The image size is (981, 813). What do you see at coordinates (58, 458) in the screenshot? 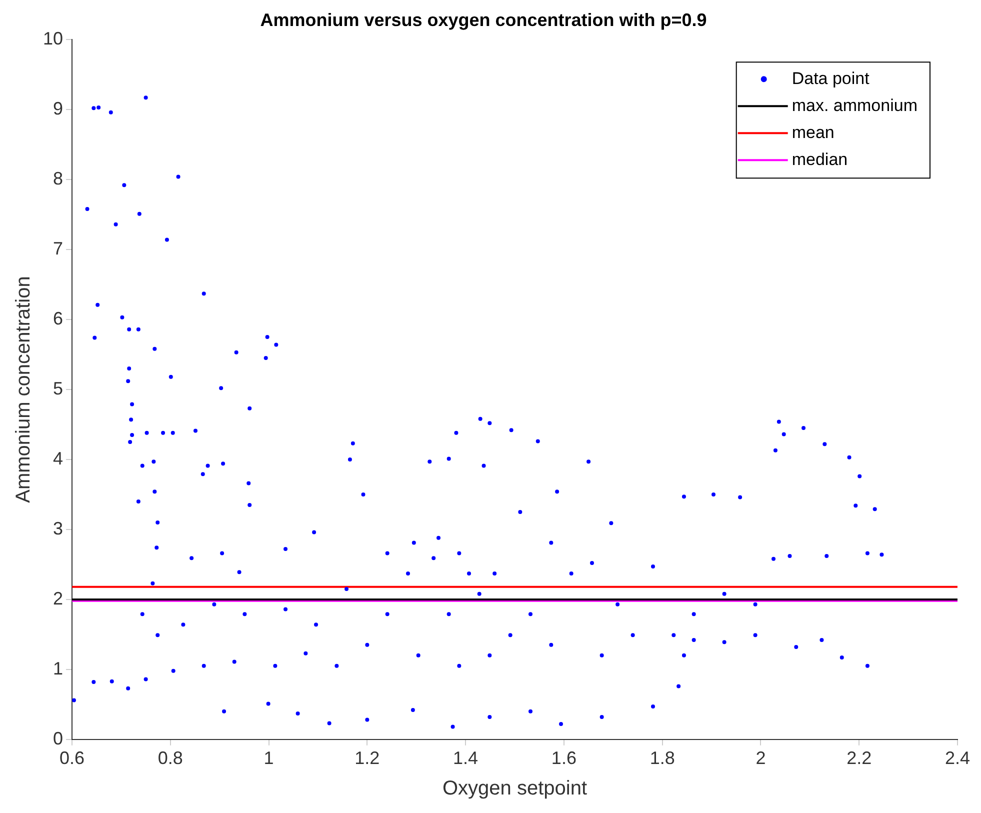
I see `y-tick-label: 4` at bounding box center [58, 458].